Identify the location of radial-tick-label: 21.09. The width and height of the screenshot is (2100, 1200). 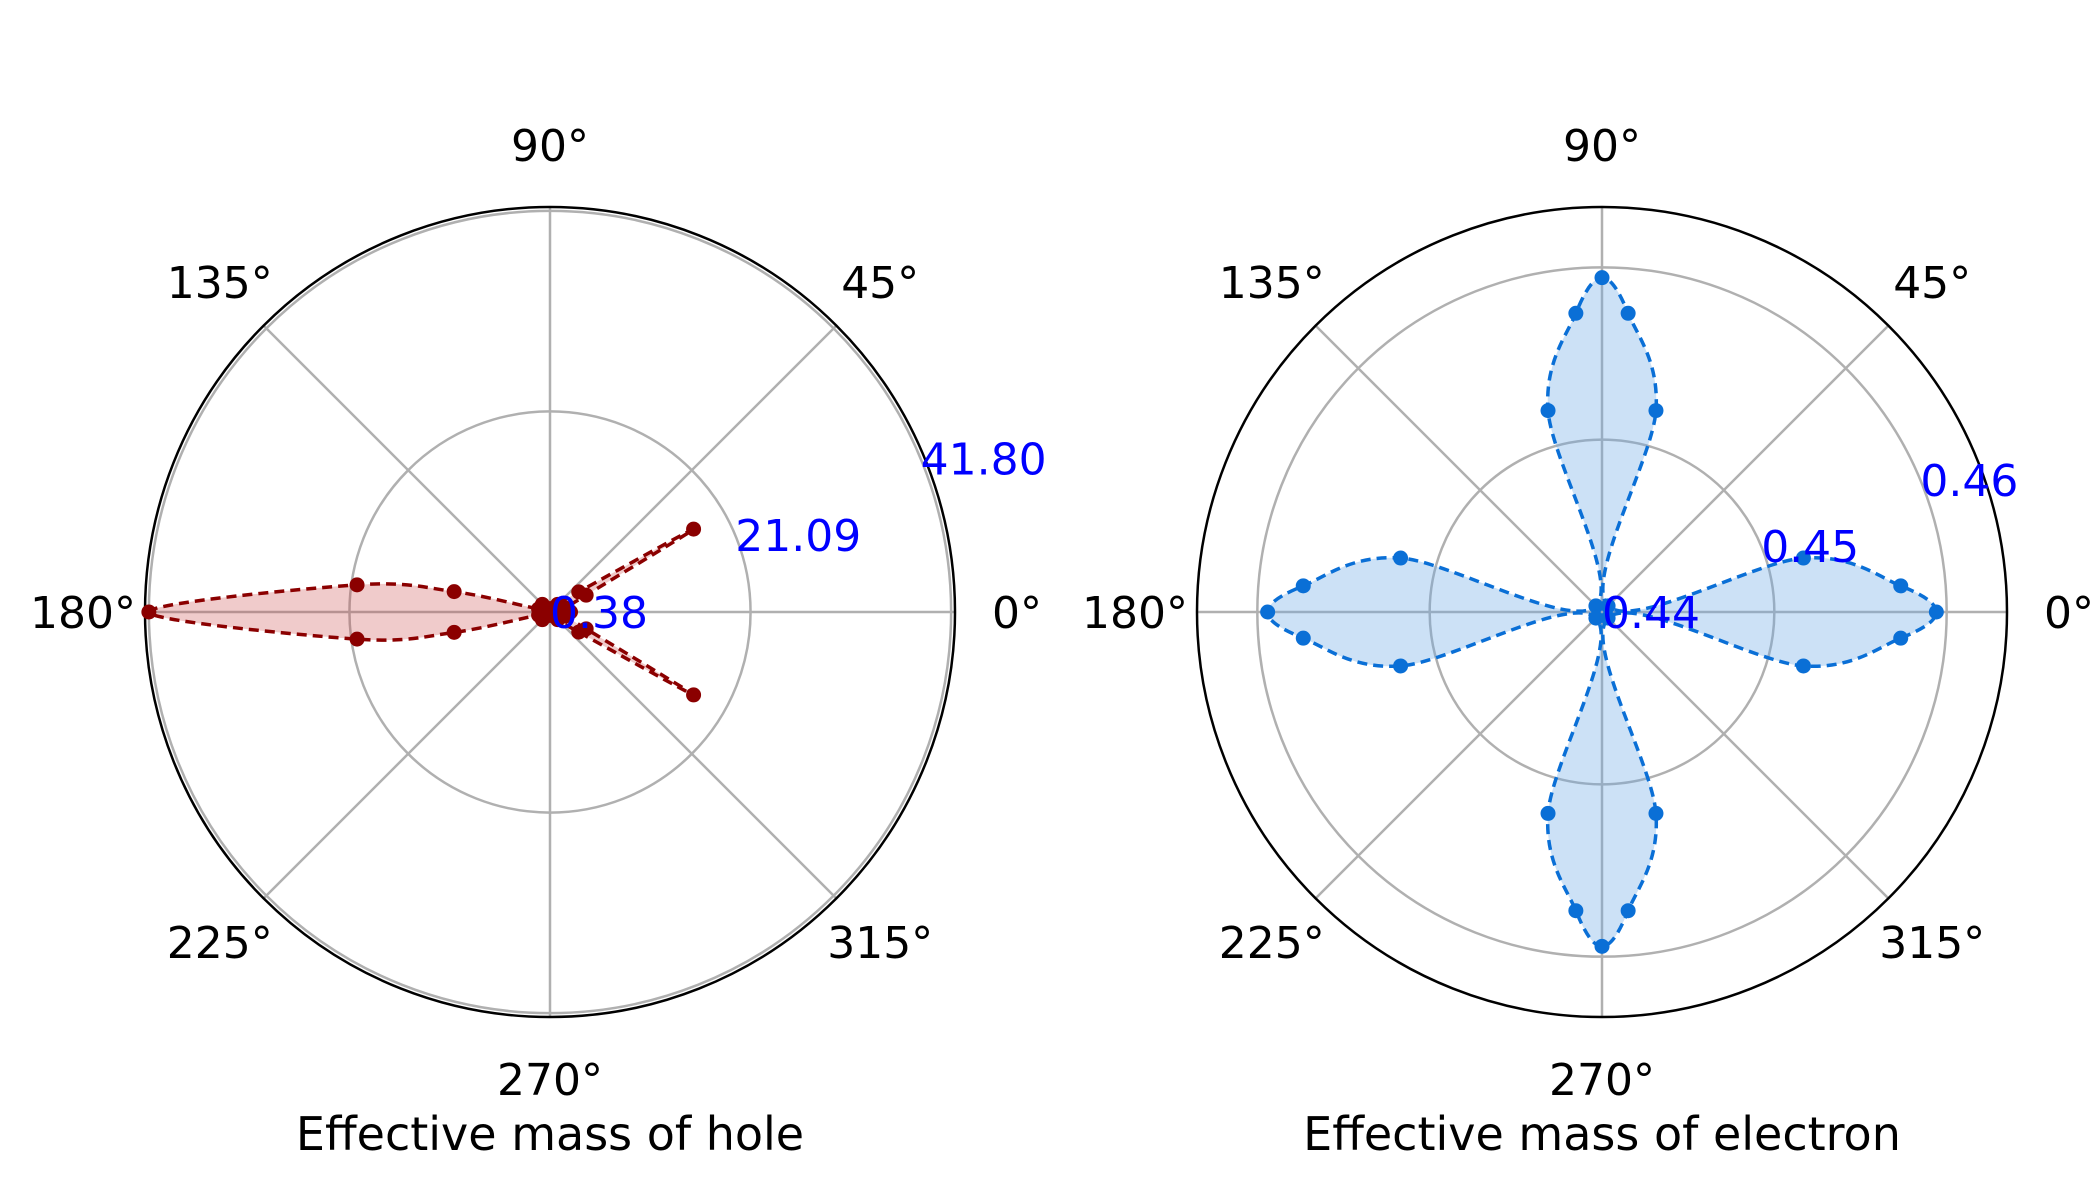
(798, 536).